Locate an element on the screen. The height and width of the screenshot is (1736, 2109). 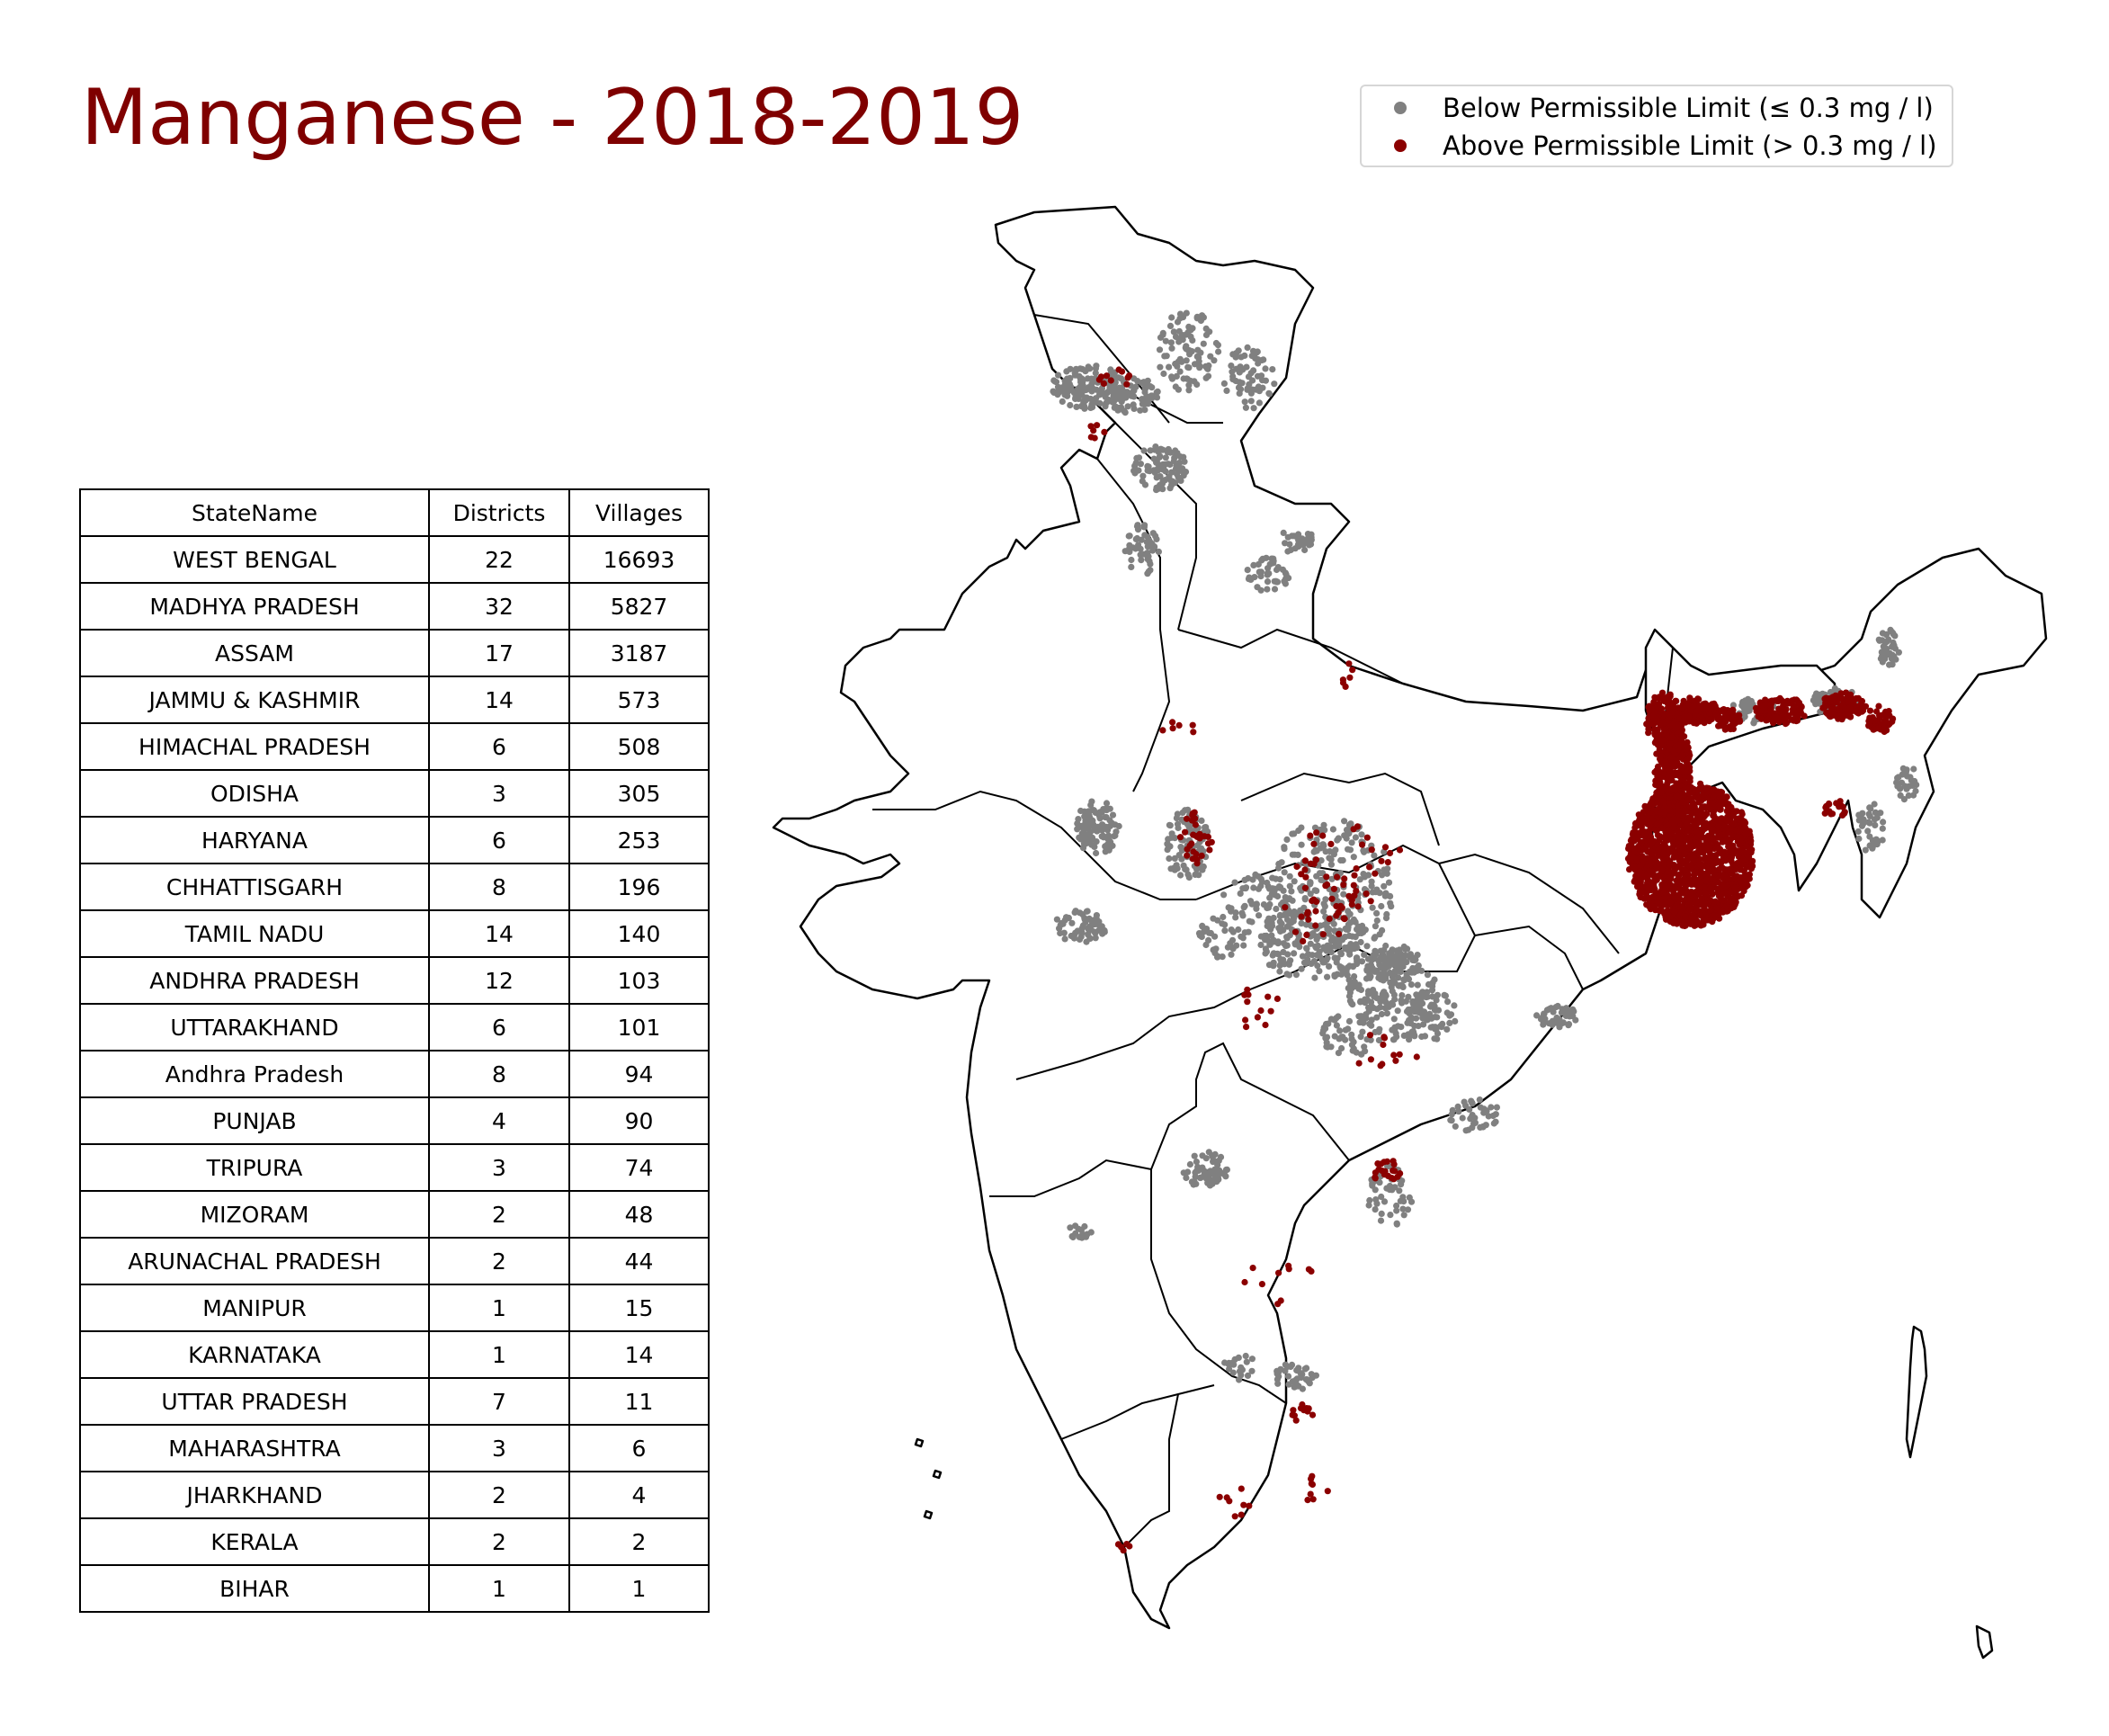
table-cell: 48 is located at coordinates (639, 1214).